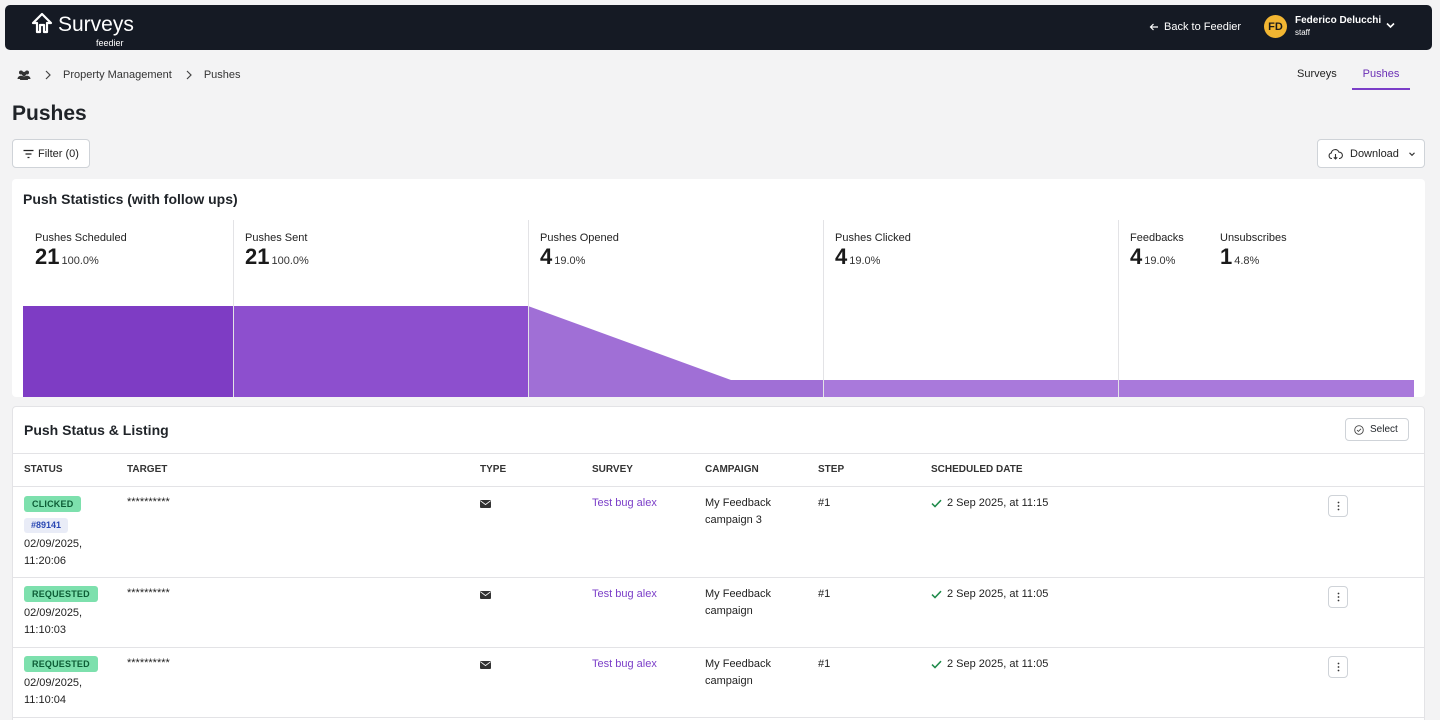  What do you see at coordinates (222, 75) in the screenshot?
I see `breadcrumb-pushes: Pushes` at bounding box center [222, 75].